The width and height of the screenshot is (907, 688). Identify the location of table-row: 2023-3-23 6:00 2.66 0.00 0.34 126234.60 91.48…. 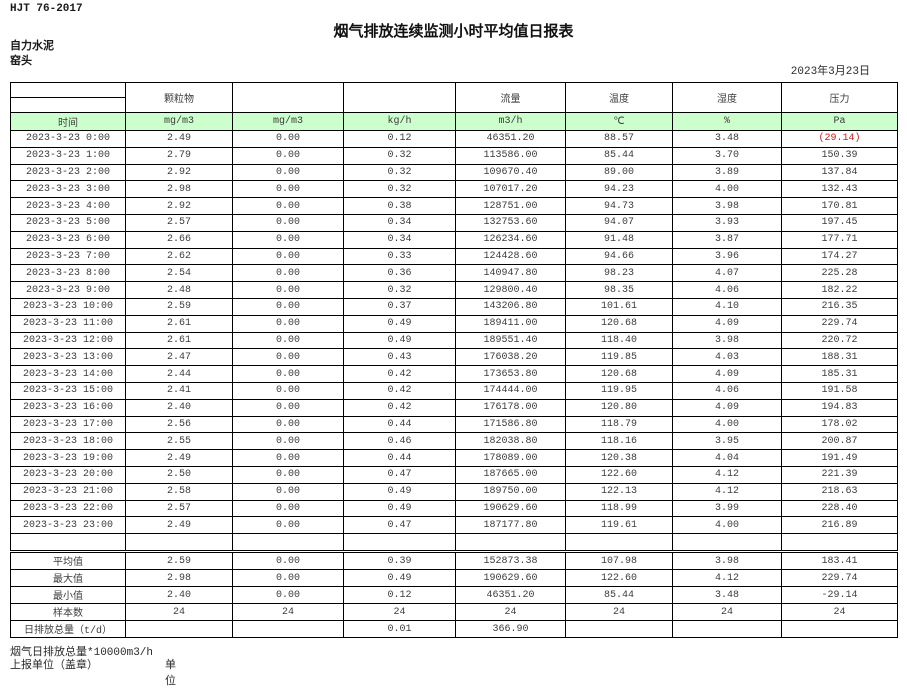
(454, 239).